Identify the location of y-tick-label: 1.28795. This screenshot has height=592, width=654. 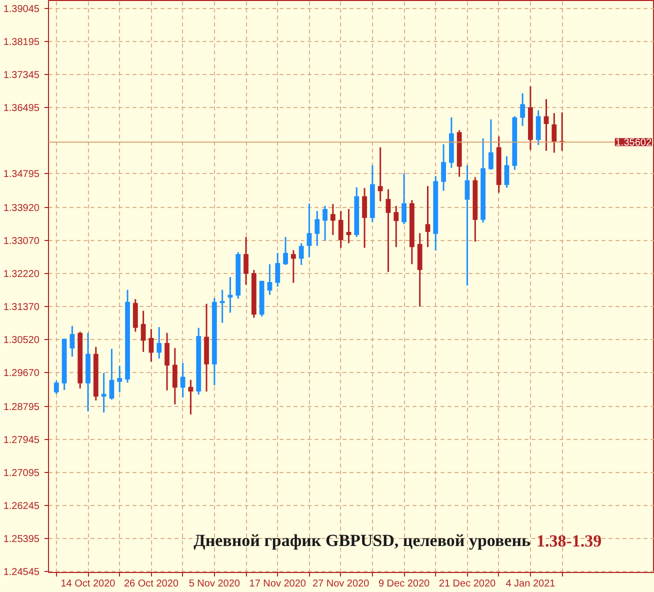
(21, 407).